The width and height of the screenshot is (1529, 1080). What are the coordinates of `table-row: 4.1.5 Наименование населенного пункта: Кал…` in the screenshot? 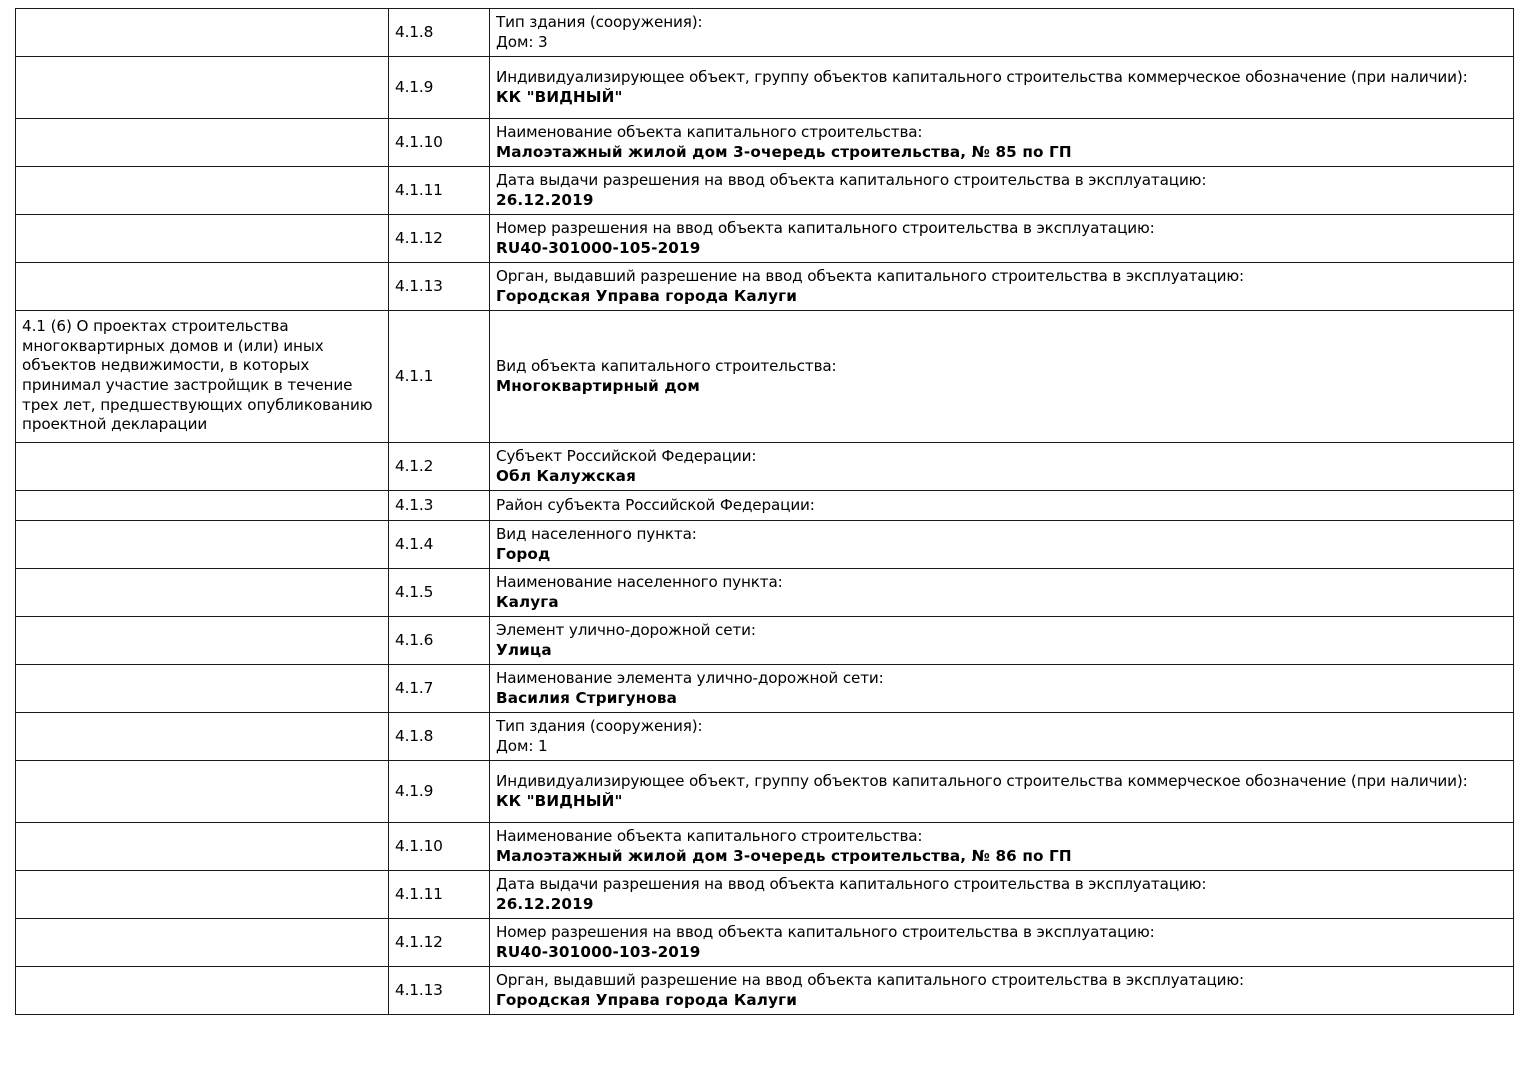 It's located at (764, 592).